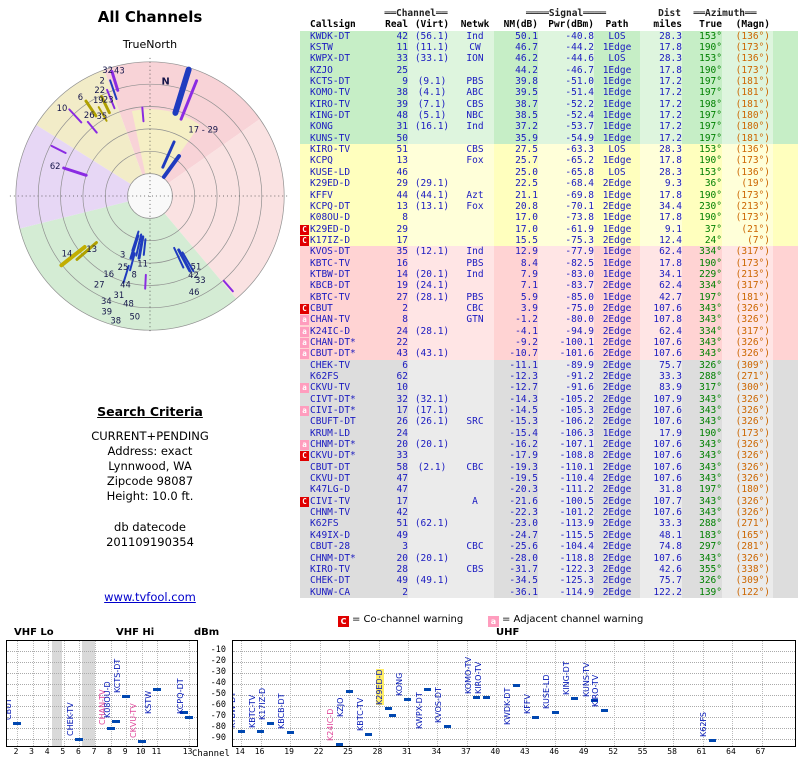  I want to click on cell-real: 3, so click(405, 547).